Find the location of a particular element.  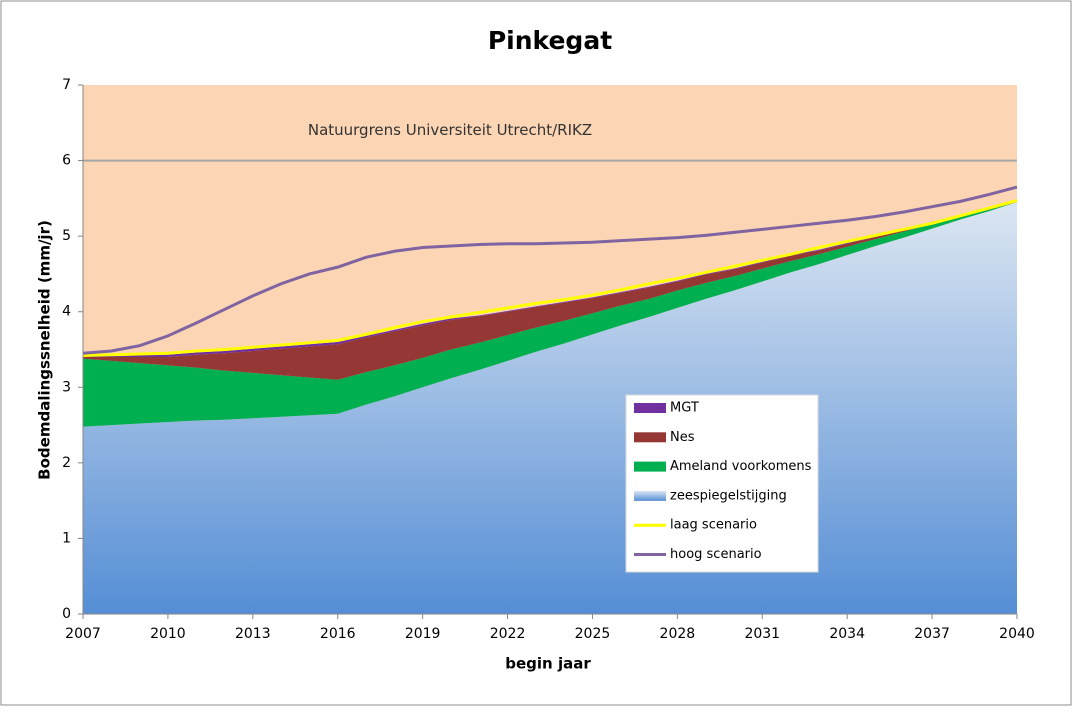

annotation: Natuurgrens Universiteit Utrecht/RIKZ is located at coordinates (450, 130).